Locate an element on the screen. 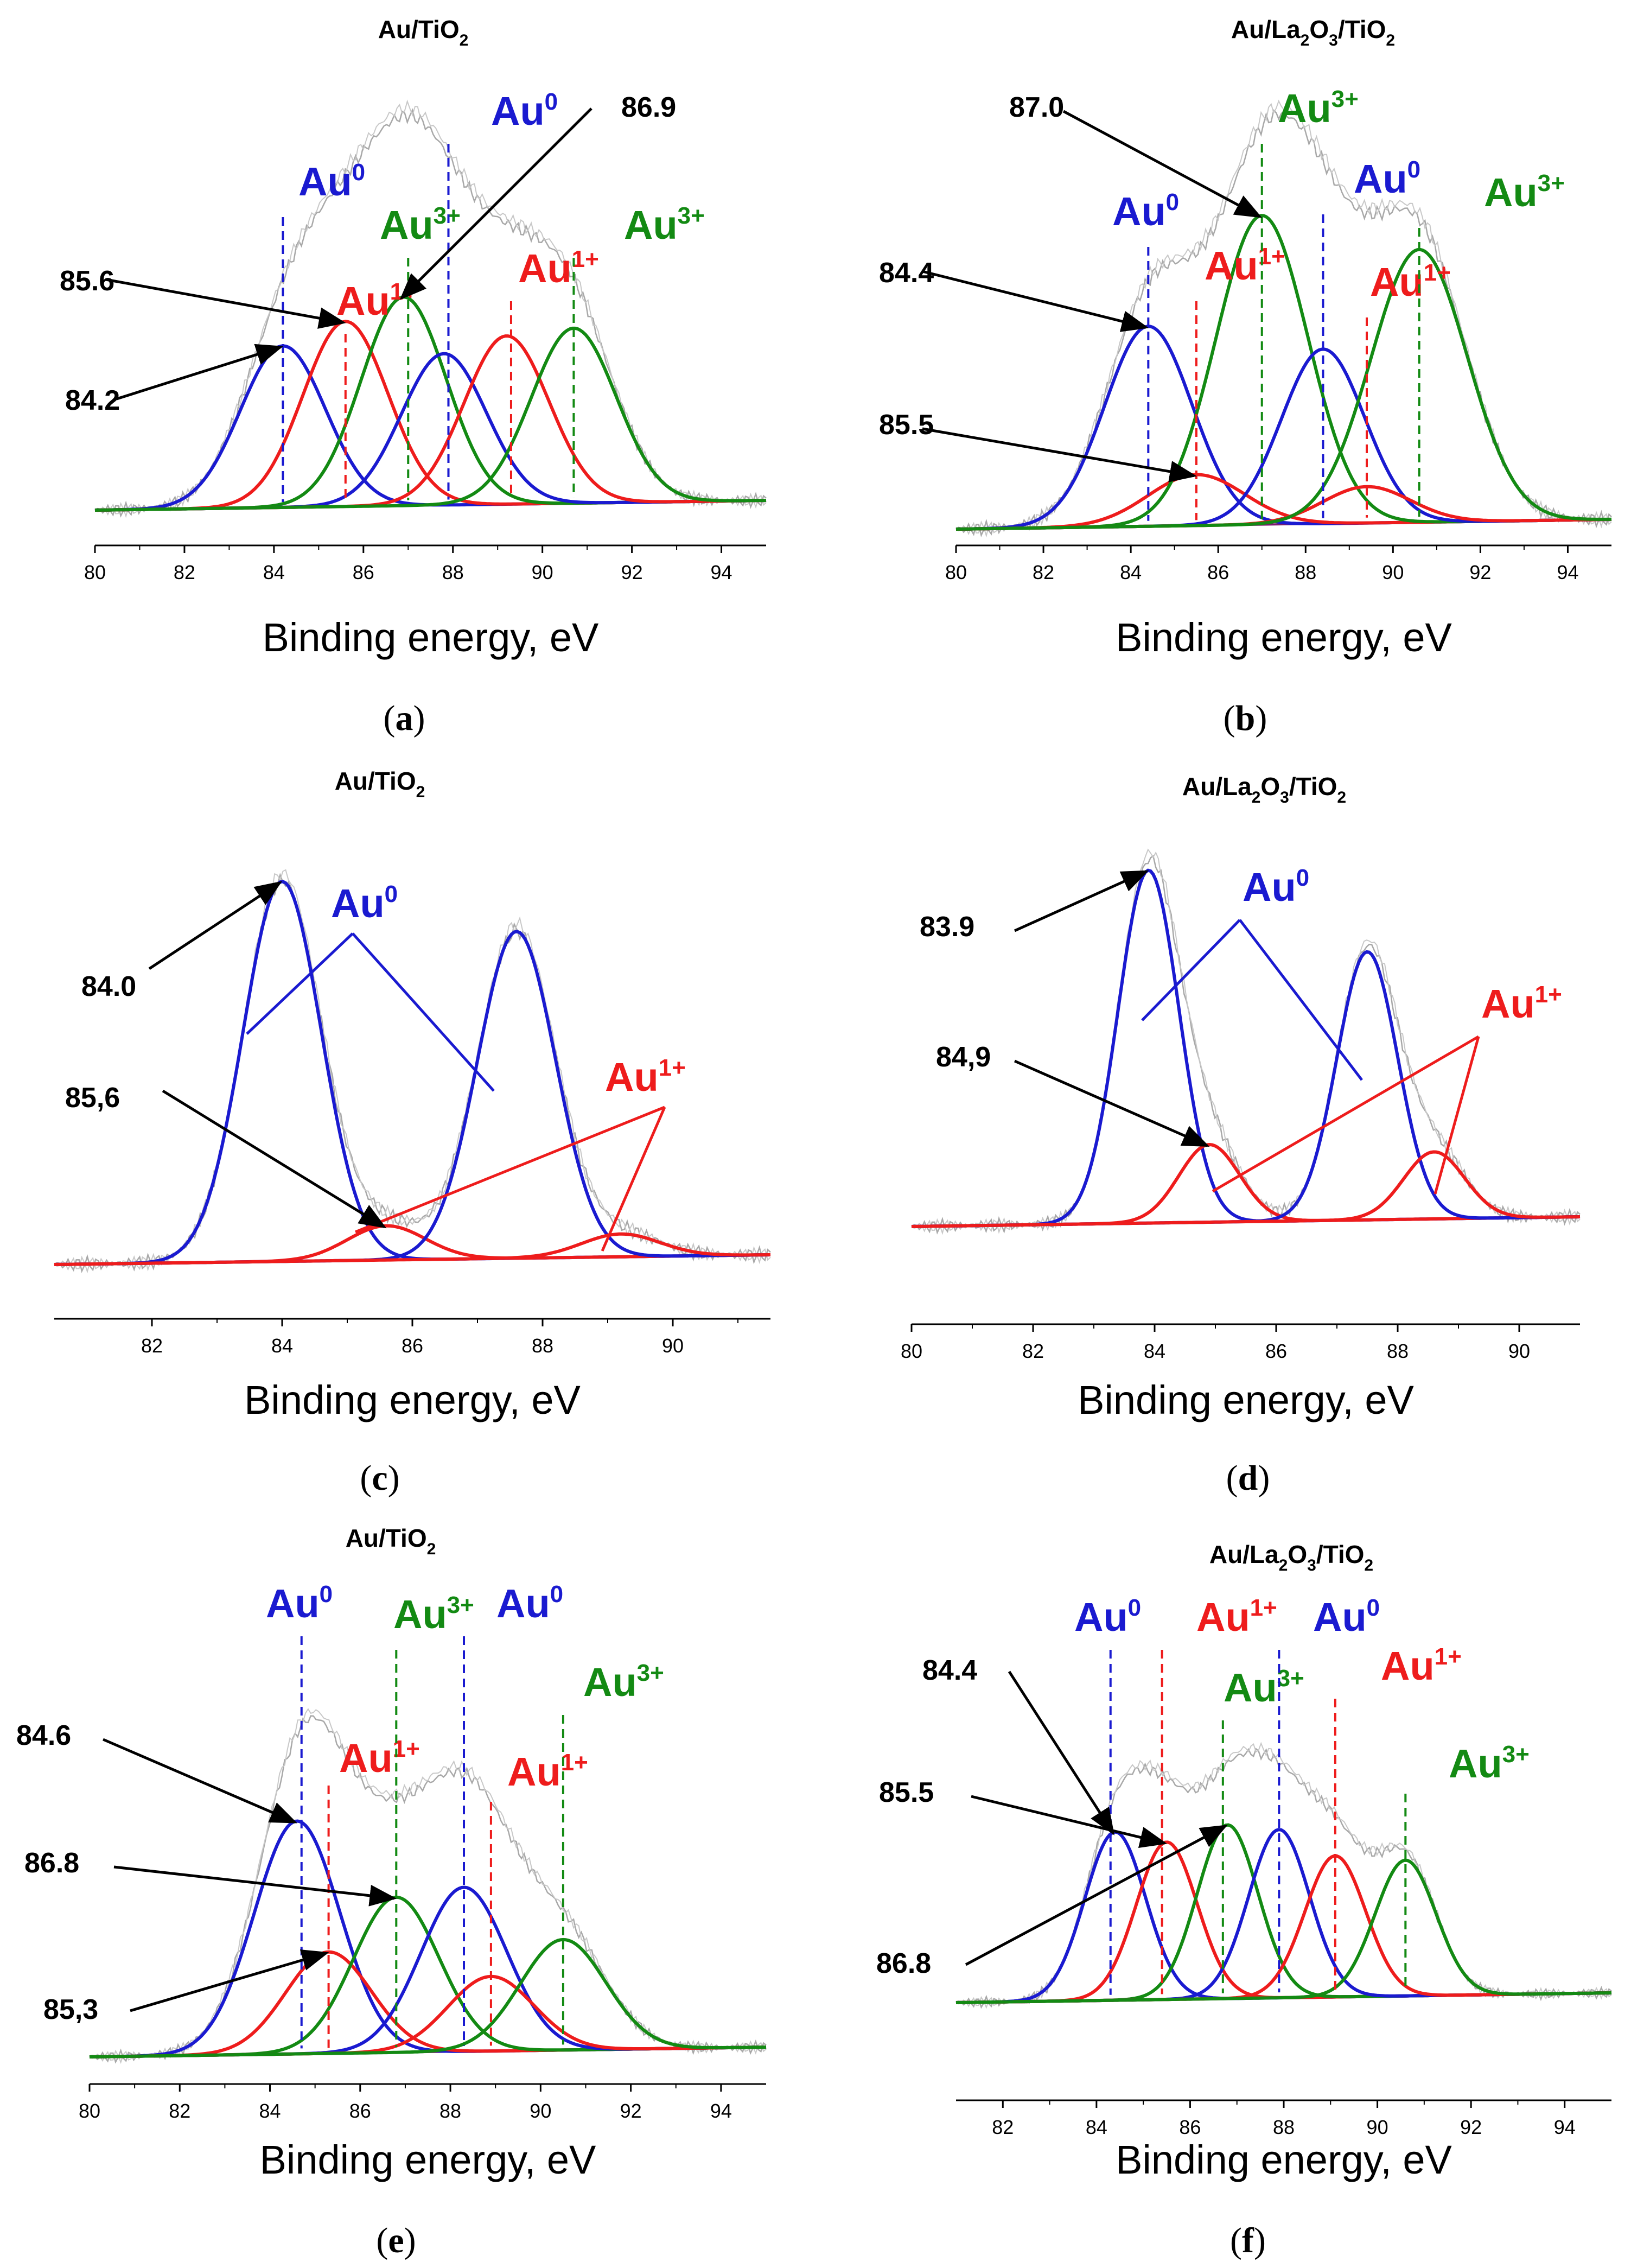 The width and height of the screenshot is (1631, 2268). panel-title: Au/TiO2 is located at coordinates (423, 32).